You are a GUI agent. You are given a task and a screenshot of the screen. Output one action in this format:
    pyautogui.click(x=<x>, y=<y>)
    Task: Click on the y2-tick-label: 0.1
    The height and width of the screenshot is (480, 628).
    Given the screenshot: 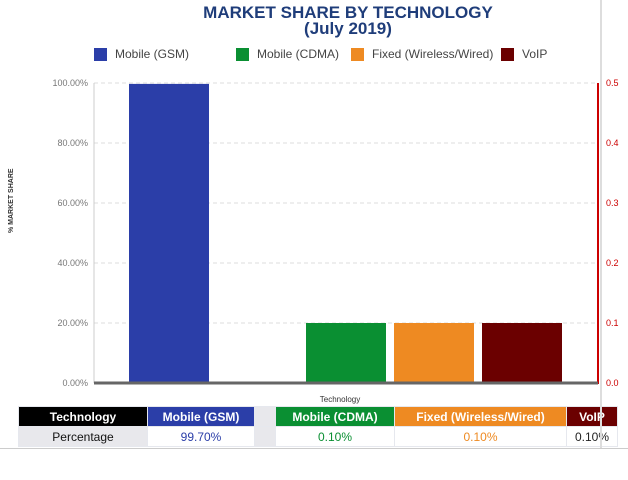 What is the action you would take?
    pyautogui.click(x=612, y=323)
    